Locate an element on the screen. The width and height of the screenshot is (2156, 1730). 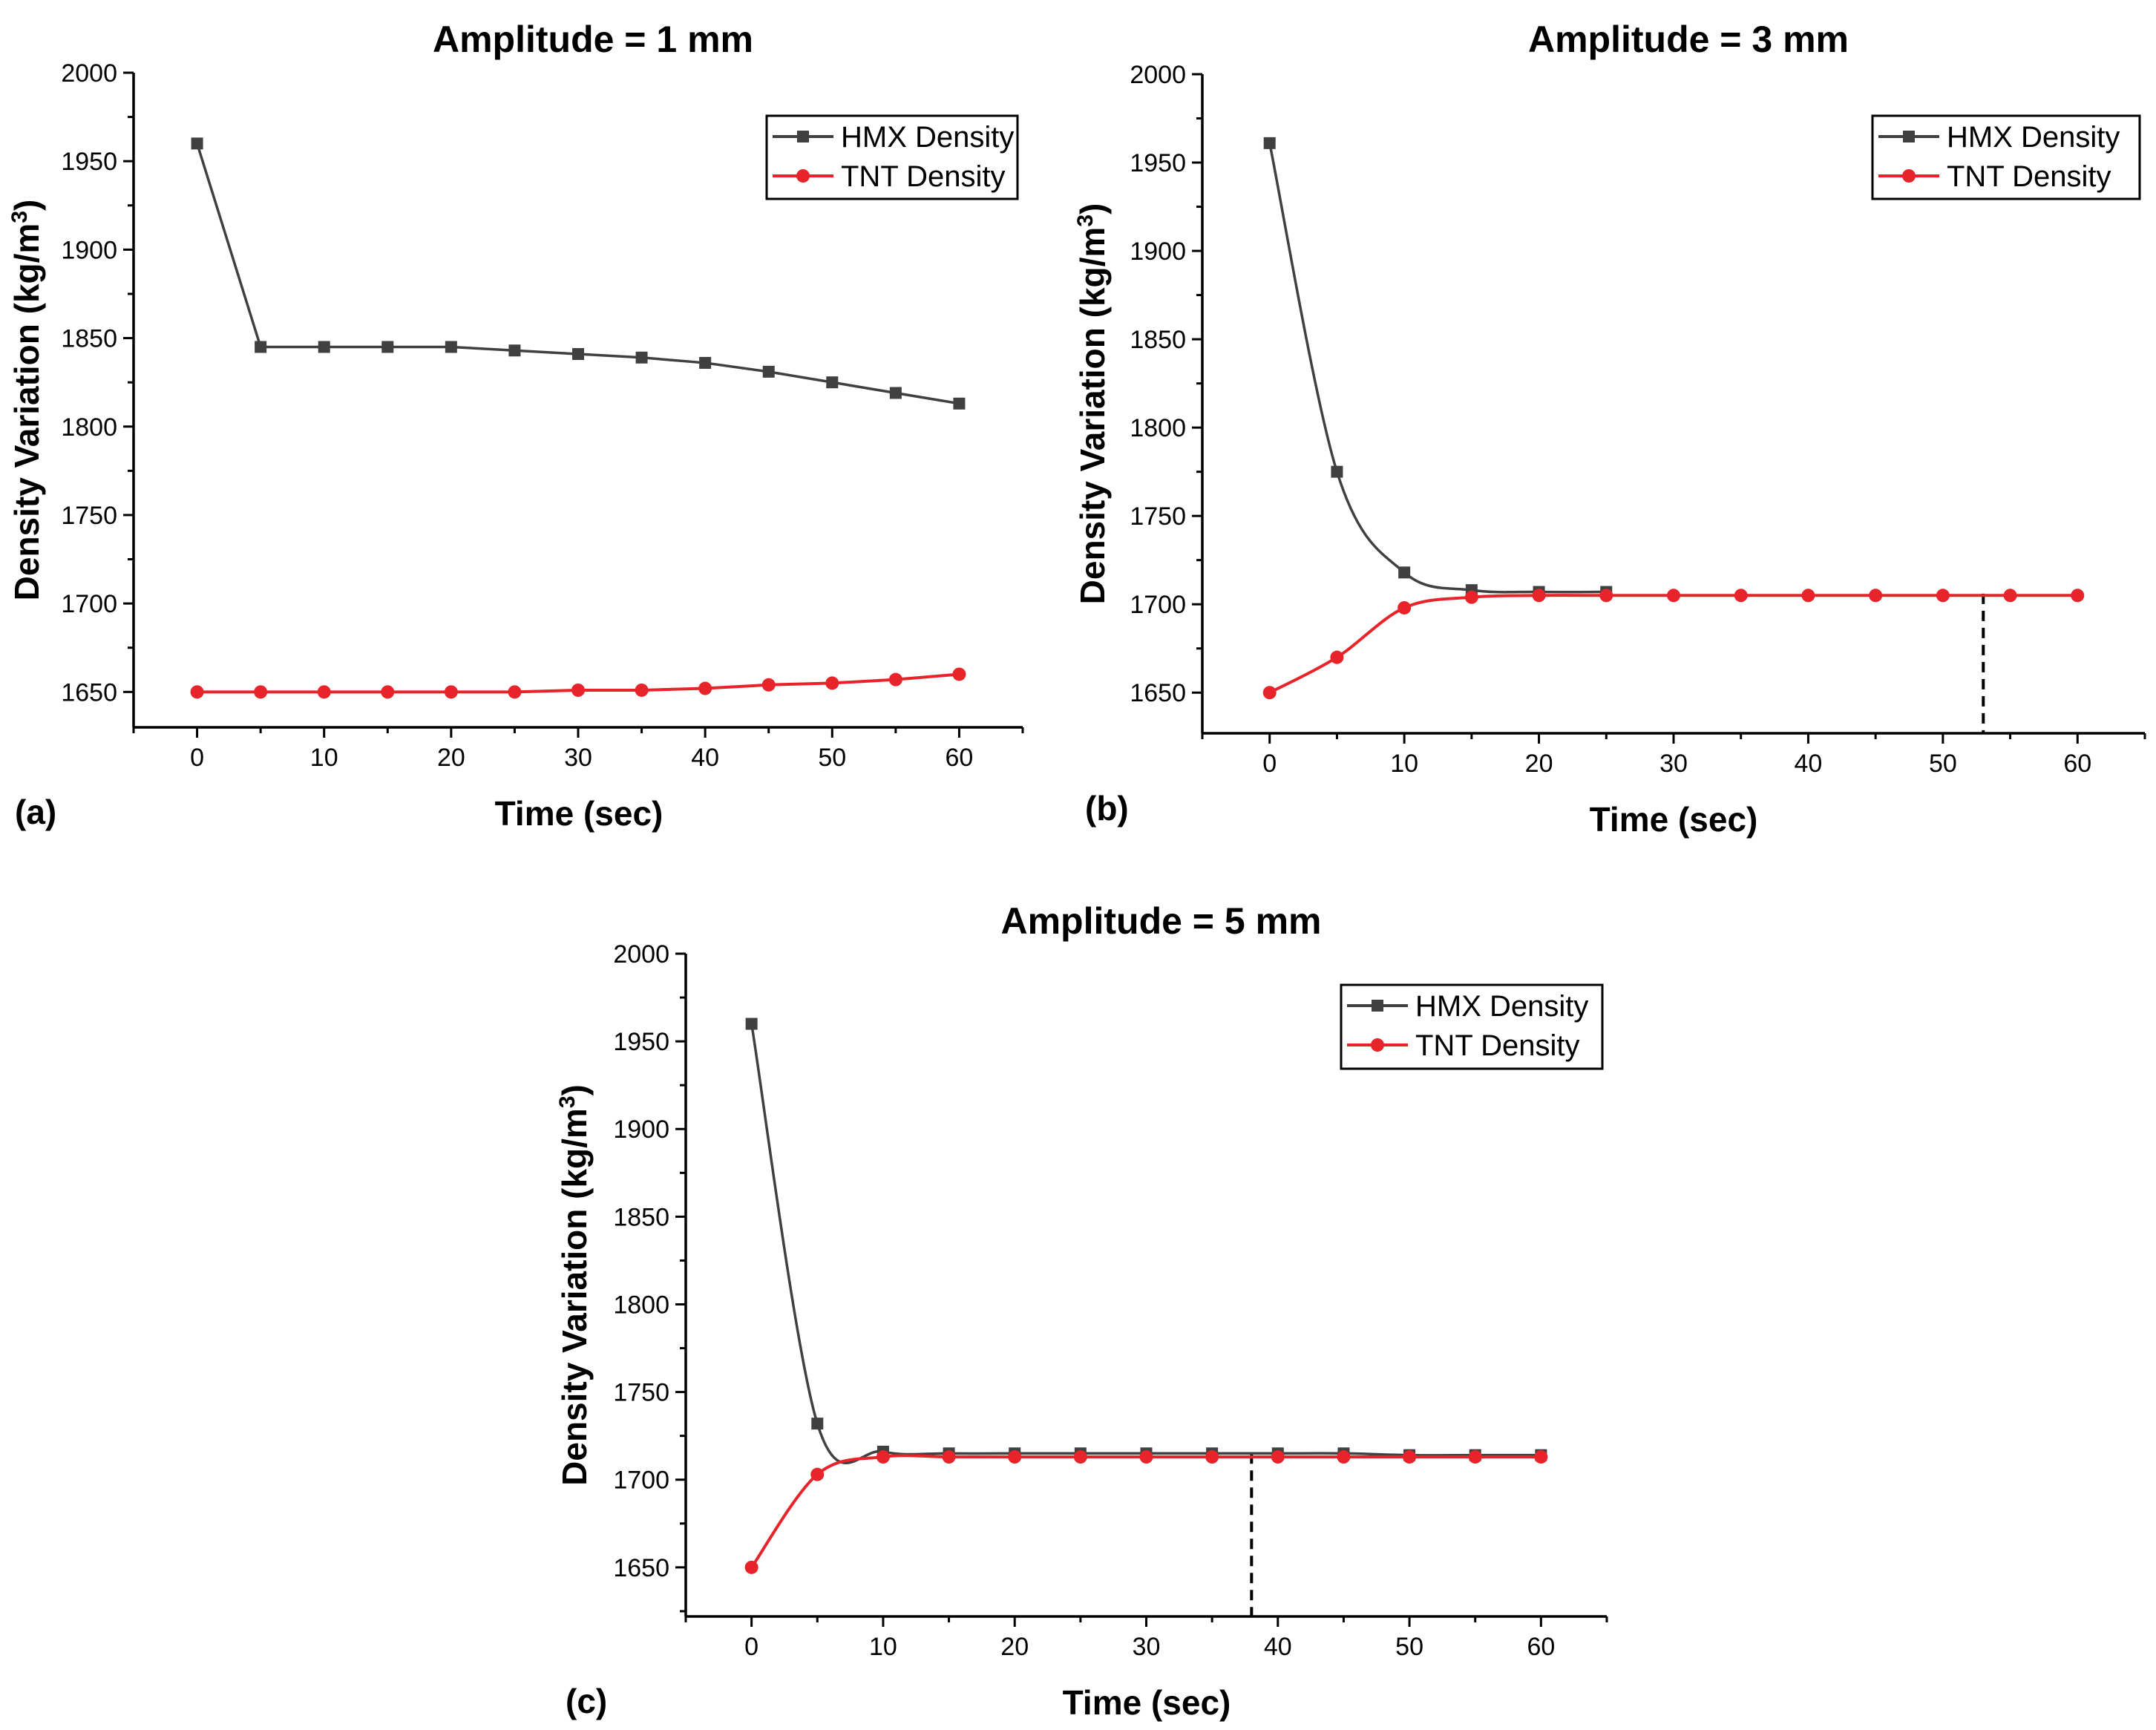
legend-box is located at coordinates (892, 157).